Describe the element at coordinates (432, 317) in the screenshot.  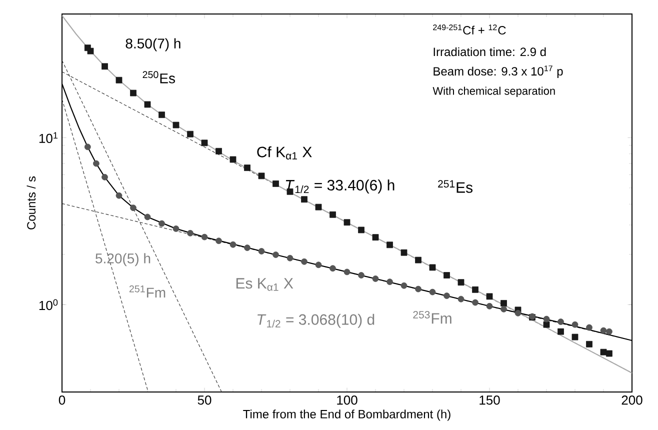
I see `annotation: $^{253}$Fm` at that location.